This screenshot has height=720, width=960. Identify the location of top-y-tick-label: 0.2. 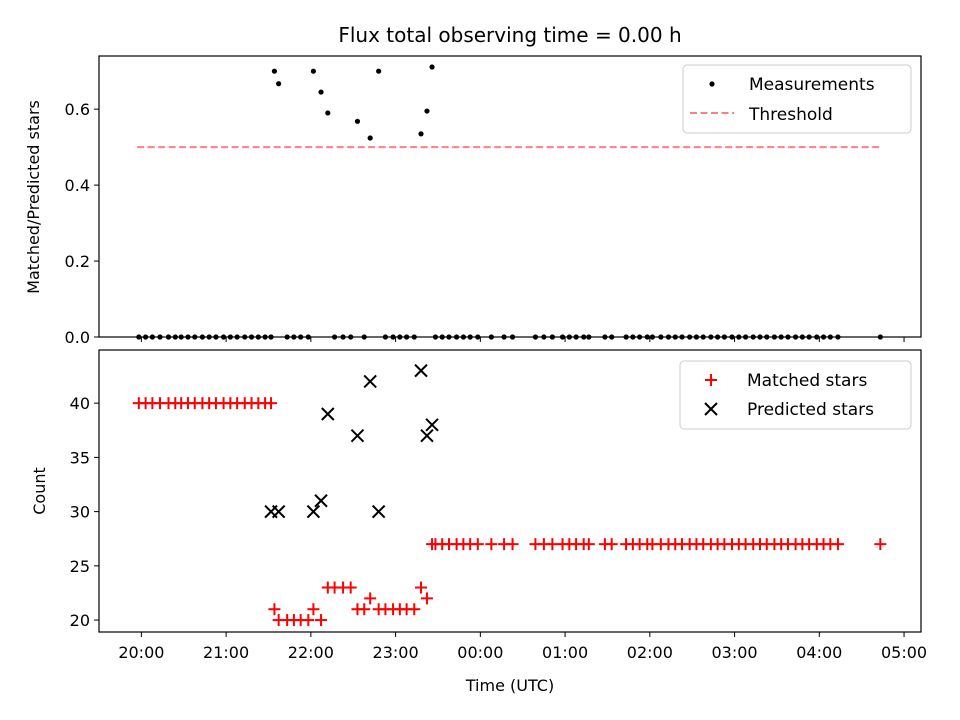
(77, 261).